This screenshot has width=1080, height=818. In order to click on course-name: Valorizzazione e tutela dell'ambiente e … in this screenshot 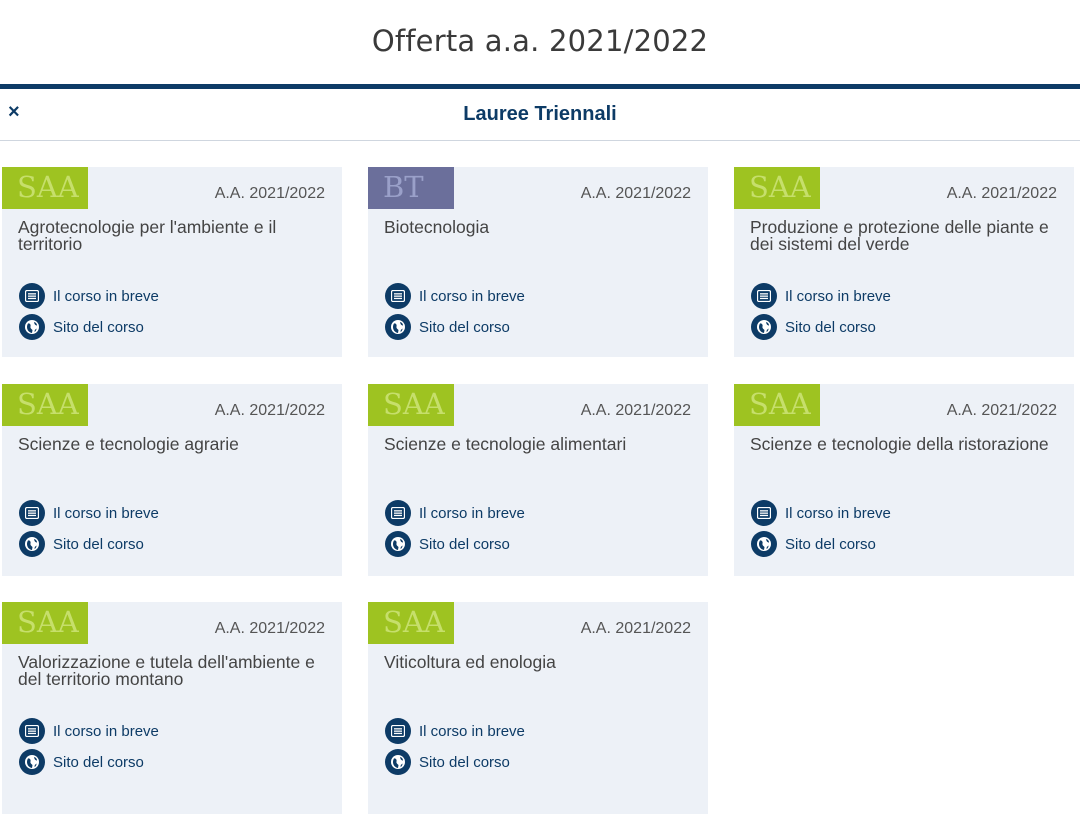, I will do `click(166, 670)`.